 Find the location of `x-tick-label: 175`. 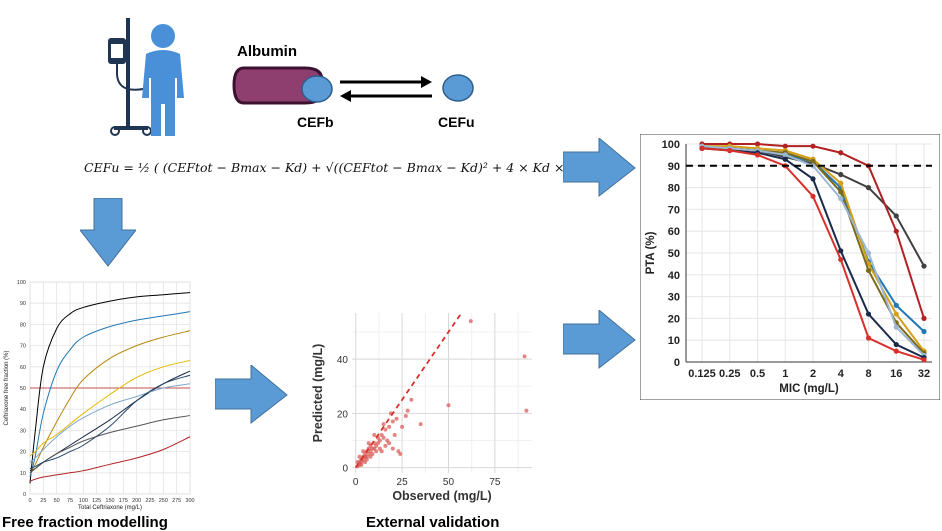

x-tick-label: 175 is located at coordinates (123, 501).